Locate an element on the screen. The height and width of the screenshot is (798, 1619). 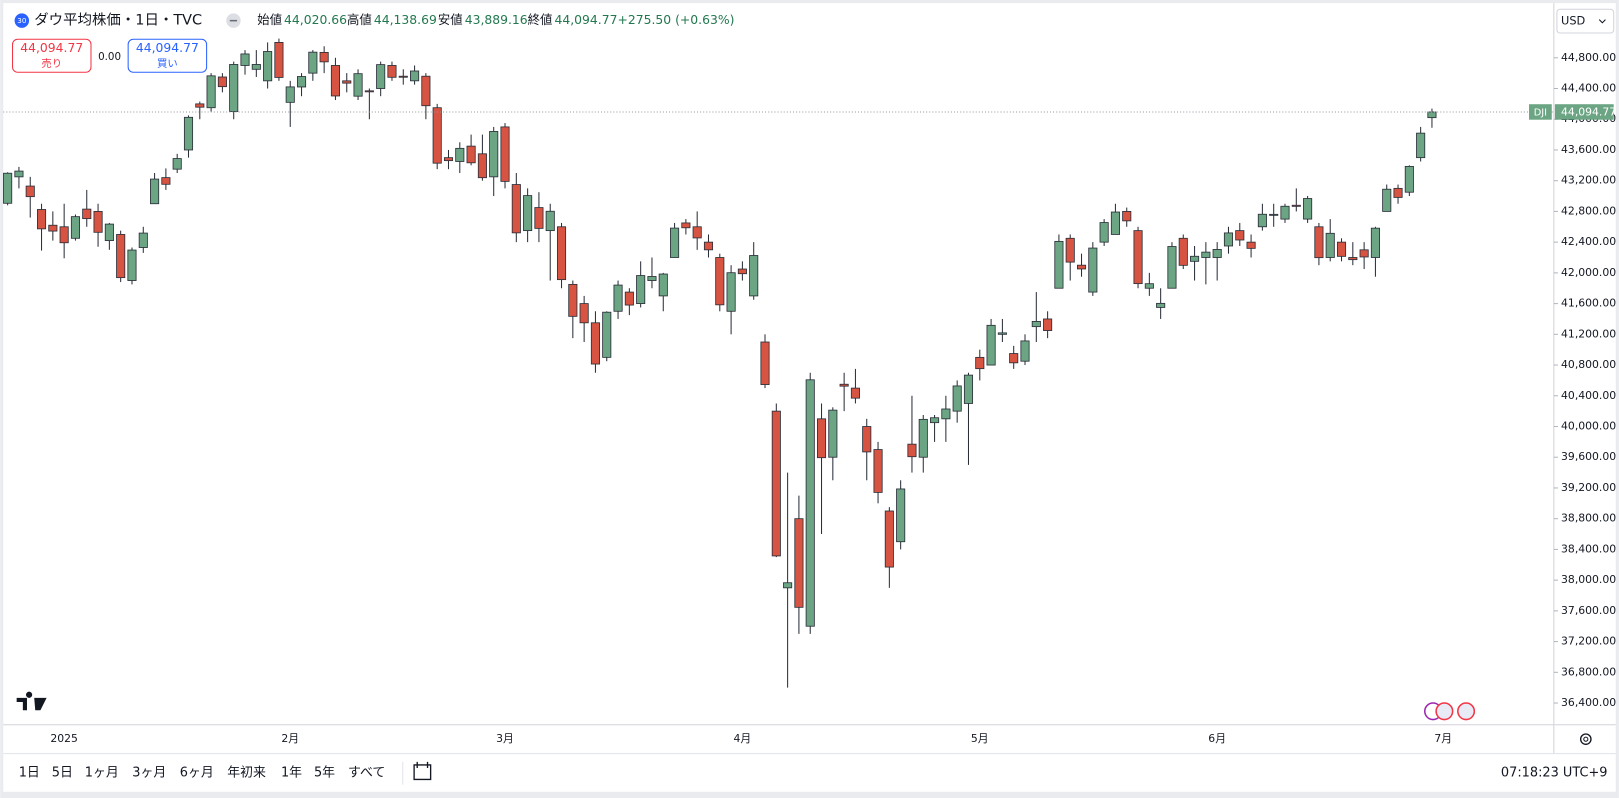
range-button: 5日 is located at coordinates (62, 773).